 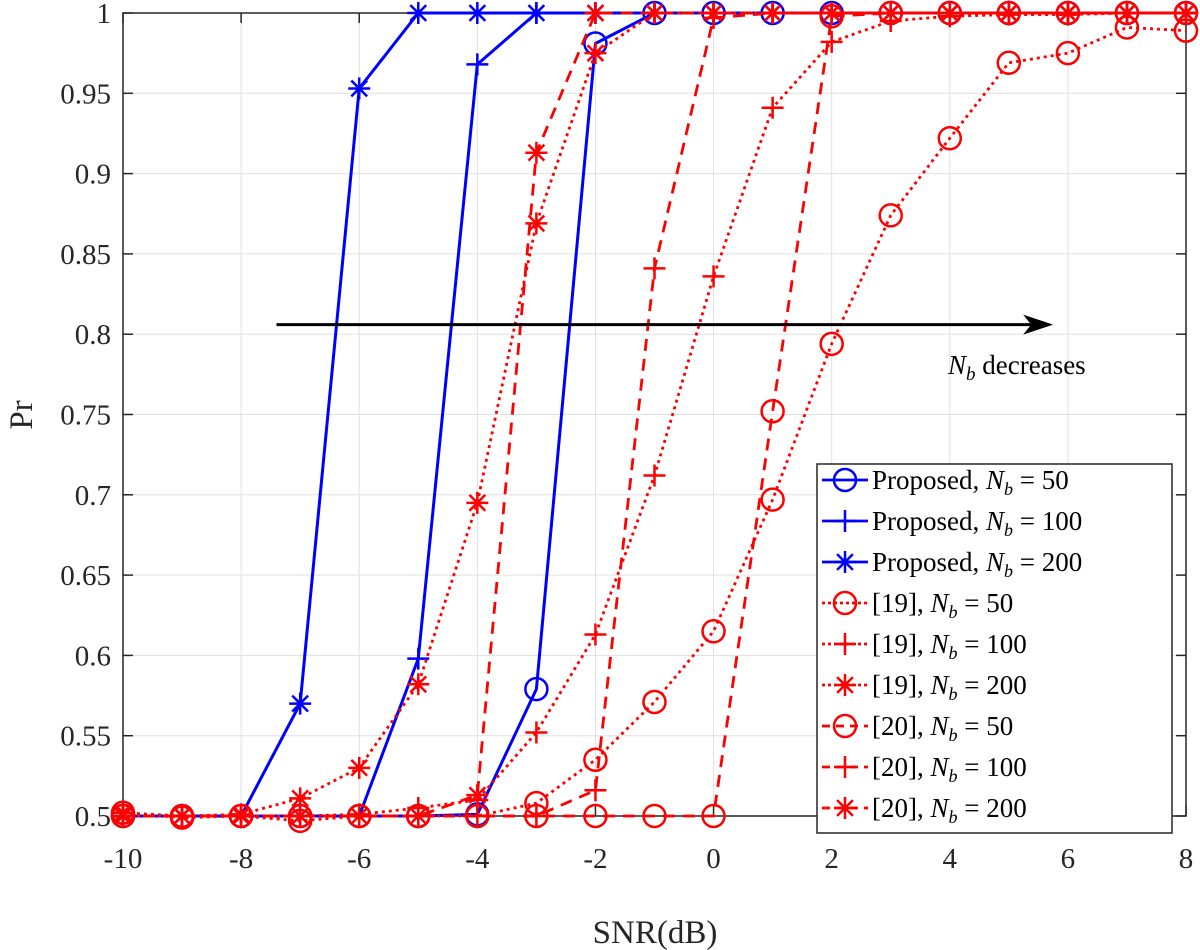 What do you see at coordinates (85, 416) in the screenshot?
I see `y-tick-label: 0.75` at bounding box center [85, 416].